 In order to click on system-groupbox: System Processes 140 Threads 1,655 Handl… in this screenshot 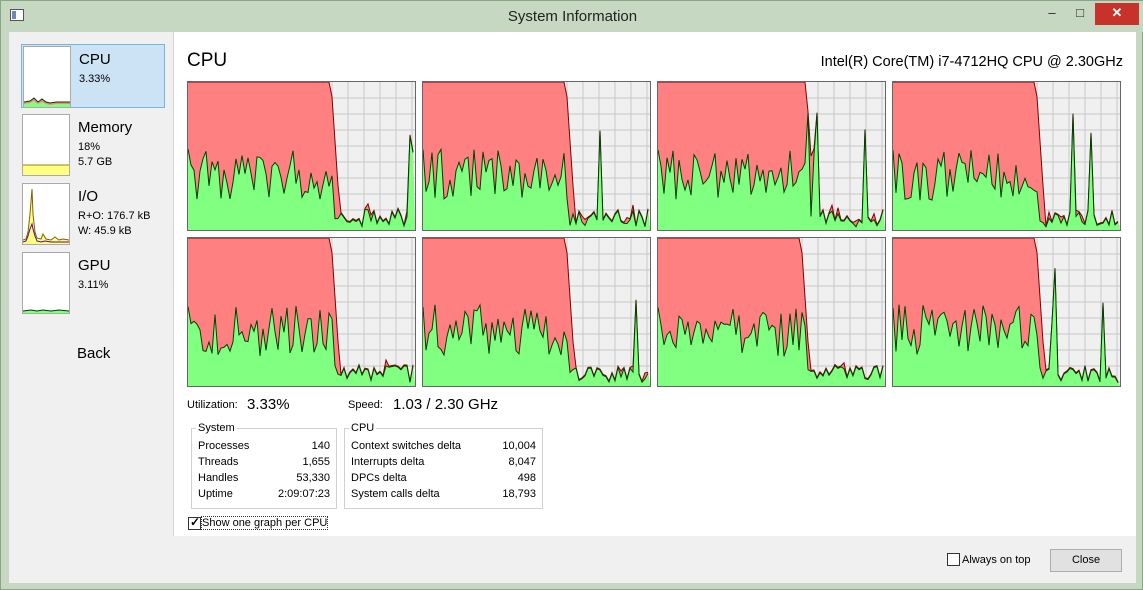, I will do `click(264, 465)`.